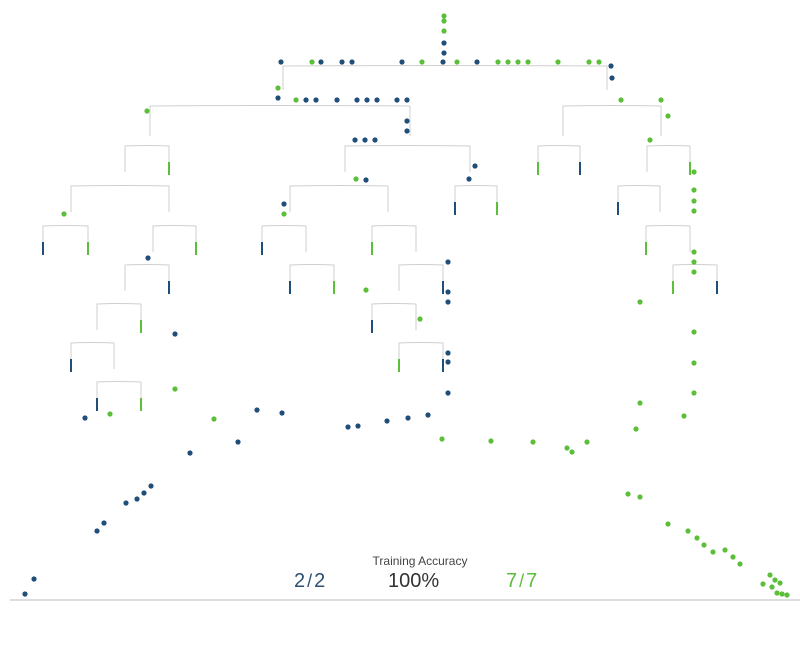 The width and height of the screenshot is (800, 647). What do you see at coordinates (320, 581) in the screenshot?
I see `blue-total: 2` at bounding box center [320, 581].